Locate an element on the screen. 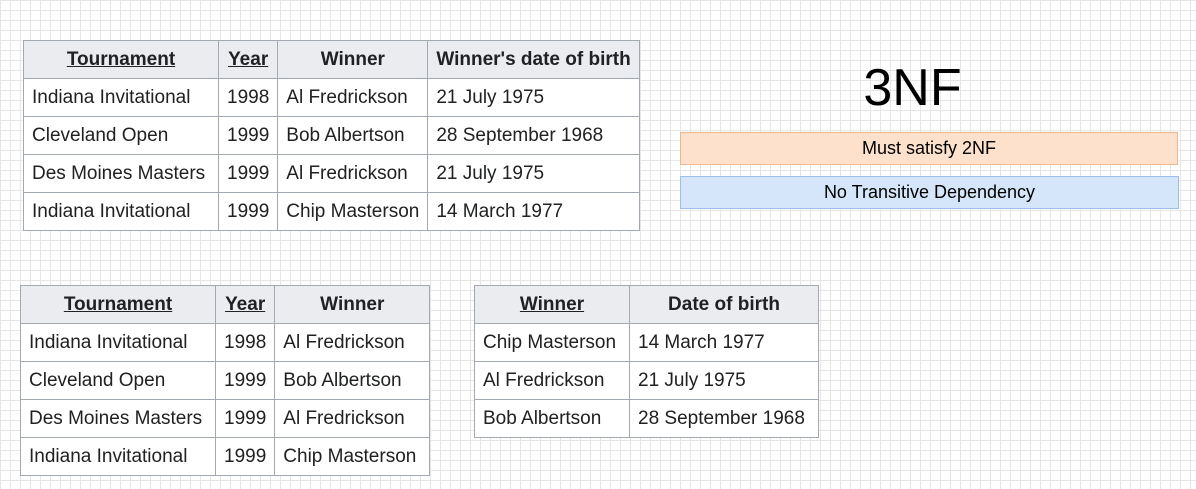 This screenshot has width=1196, height=489. table-row: Indiana Invitational 1999 Chip Masterson is located at coordinates (225, 456).